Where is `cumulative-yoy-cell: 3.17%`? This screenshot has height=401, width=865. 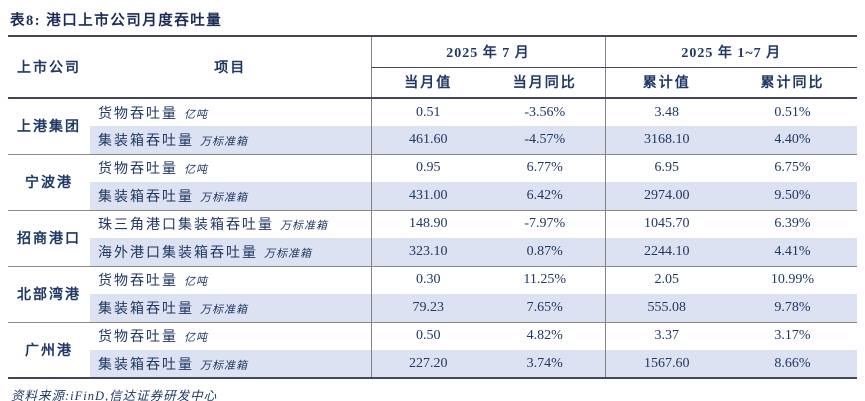 cumulative-yoy-cell: 3.17% is located at coordinates (792, 336).